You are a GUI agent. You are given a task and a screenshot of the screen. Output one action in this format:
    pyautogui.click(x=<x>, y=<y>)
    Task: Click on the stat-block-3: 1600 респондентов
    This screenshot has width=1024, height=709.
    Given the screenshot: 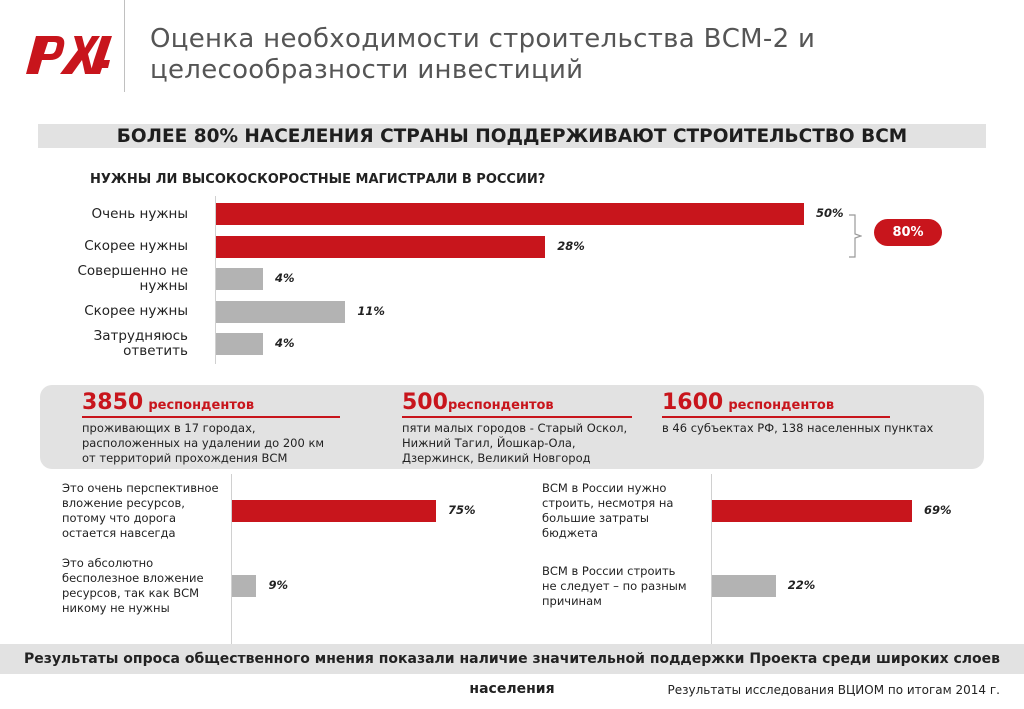 What is the action you would take?
    pyautogui.click(x=748, y=402)
    